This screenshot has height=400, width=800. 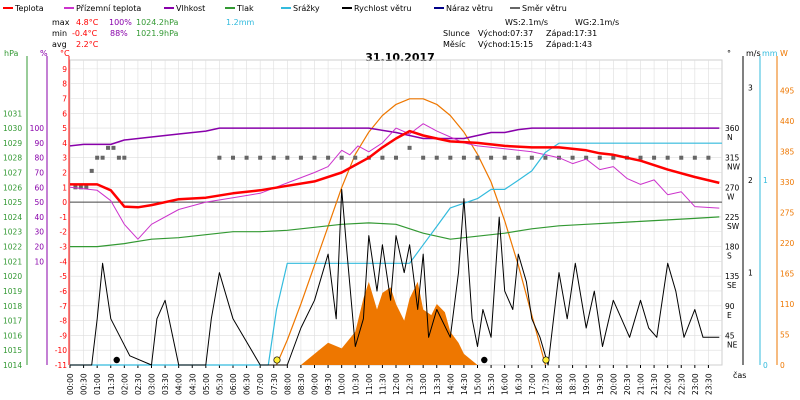 What do you see at coordinates (64, 306) in the screenshot?
I see `temp-tick: -7` at bounding box center [64, 306].